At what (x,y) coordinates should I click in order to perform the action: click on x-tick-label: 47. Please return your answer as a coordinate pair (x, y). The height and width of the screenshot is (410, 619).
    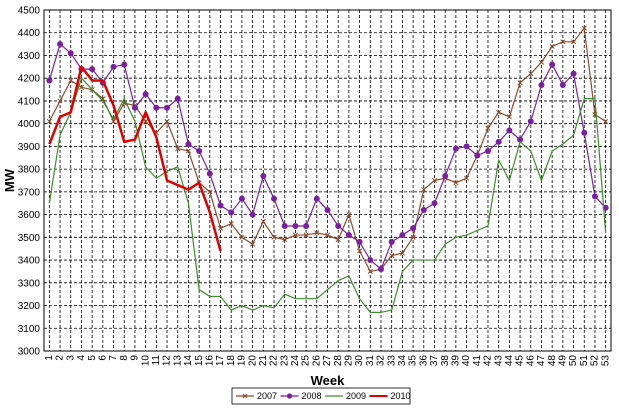
    Looking at the image, I should click on (541, 361).